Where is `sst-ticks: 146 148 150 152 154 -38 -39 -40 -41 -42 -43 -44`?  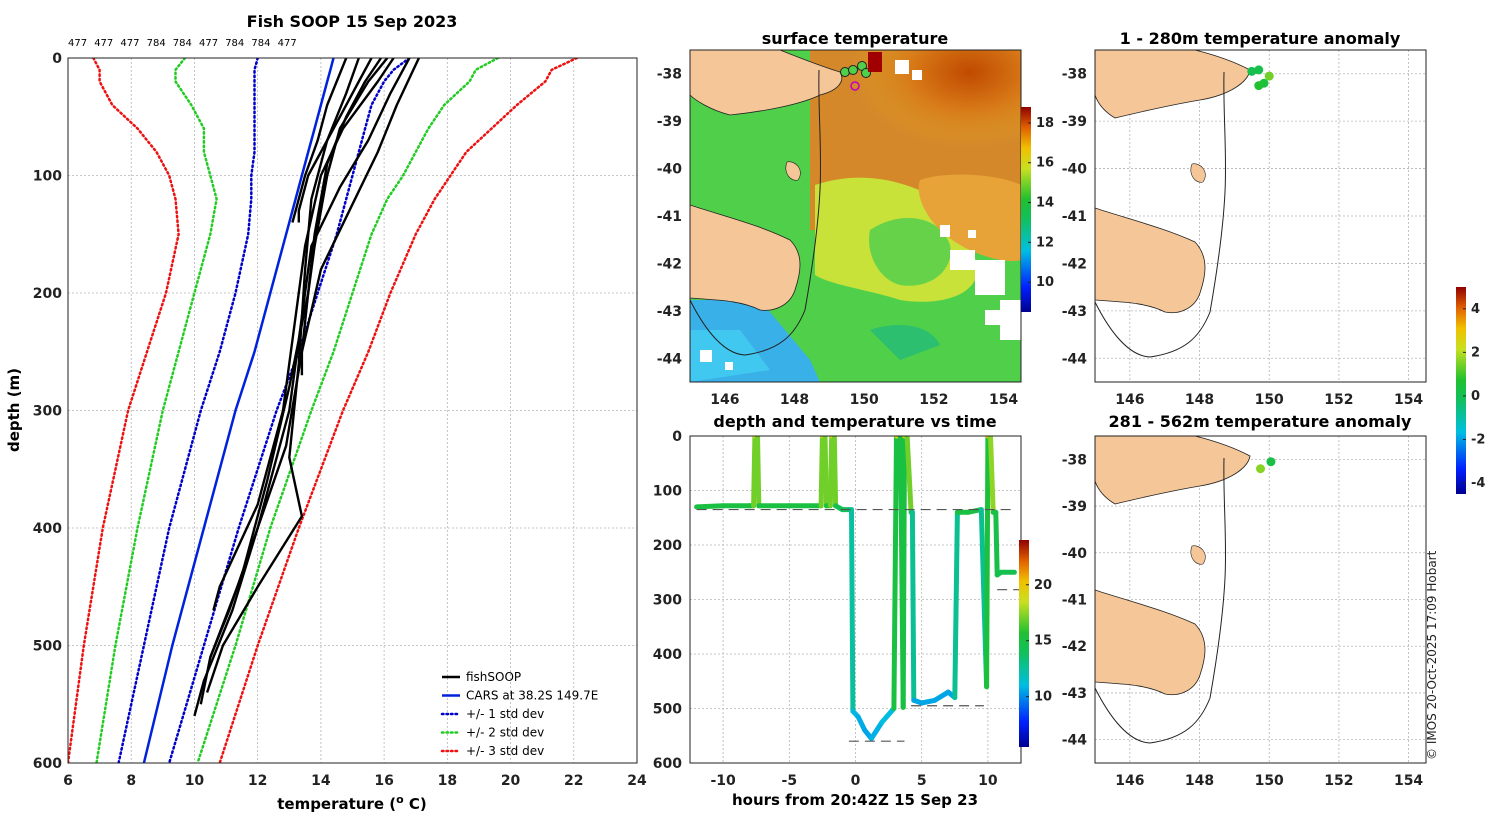
sst-ticks: 146 148 150 152 154 -38 -39 -40 -41 -42 -43 -44 is located at coordinates (838, 237).